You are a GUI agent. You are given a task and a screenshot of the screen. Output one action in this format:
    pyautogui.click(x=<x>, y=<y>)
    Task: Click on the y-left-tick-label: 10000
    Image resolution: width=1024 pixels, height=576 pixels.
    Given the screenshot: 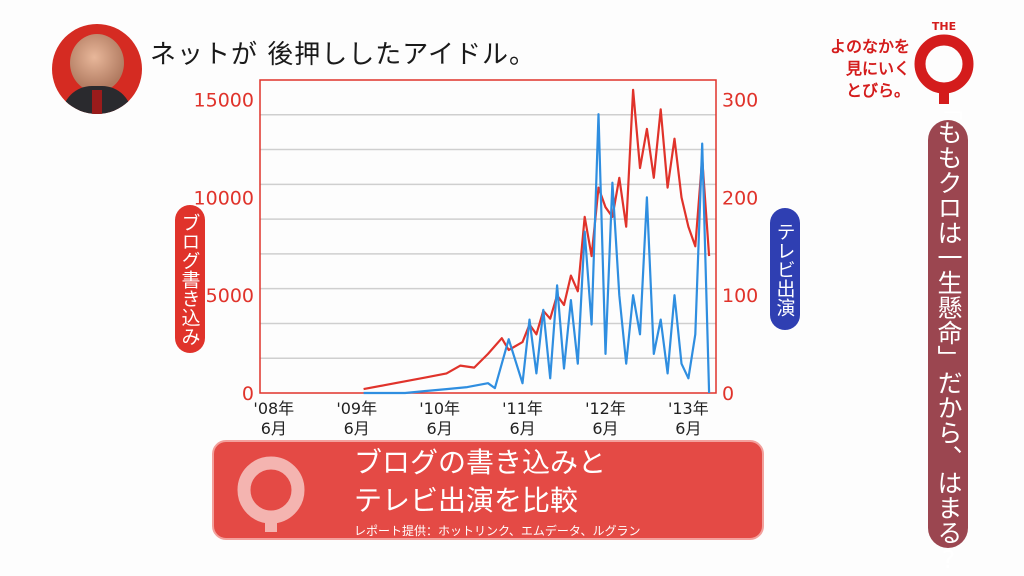 What is the action you would take?
    pyautogui.click(x=224, y=198)
    